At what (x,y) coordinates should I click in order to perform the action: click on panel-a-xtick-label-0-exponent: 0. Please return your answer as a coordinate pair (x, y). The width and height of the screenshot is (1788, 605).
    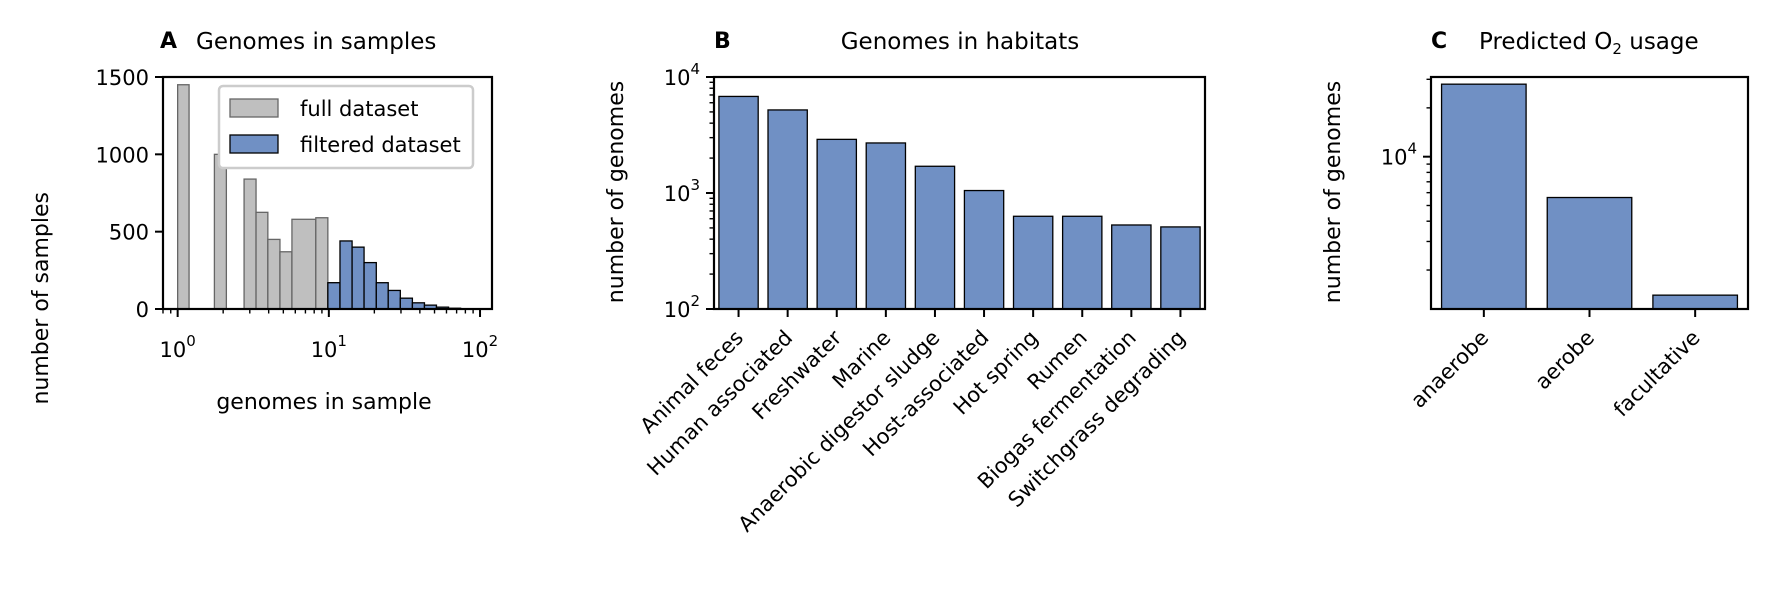
    Looking at the image, I should click on (191, 341).